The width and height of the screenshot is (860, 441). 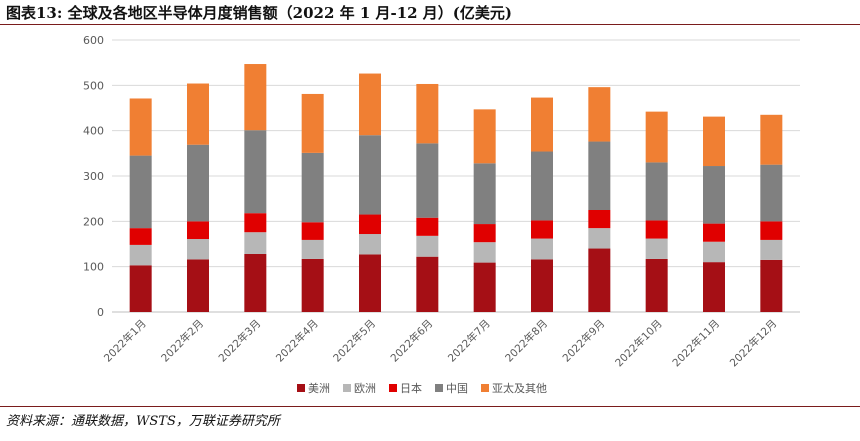 I want to click on x-tick-label: 2022年5月, so click(x=354, y=341).